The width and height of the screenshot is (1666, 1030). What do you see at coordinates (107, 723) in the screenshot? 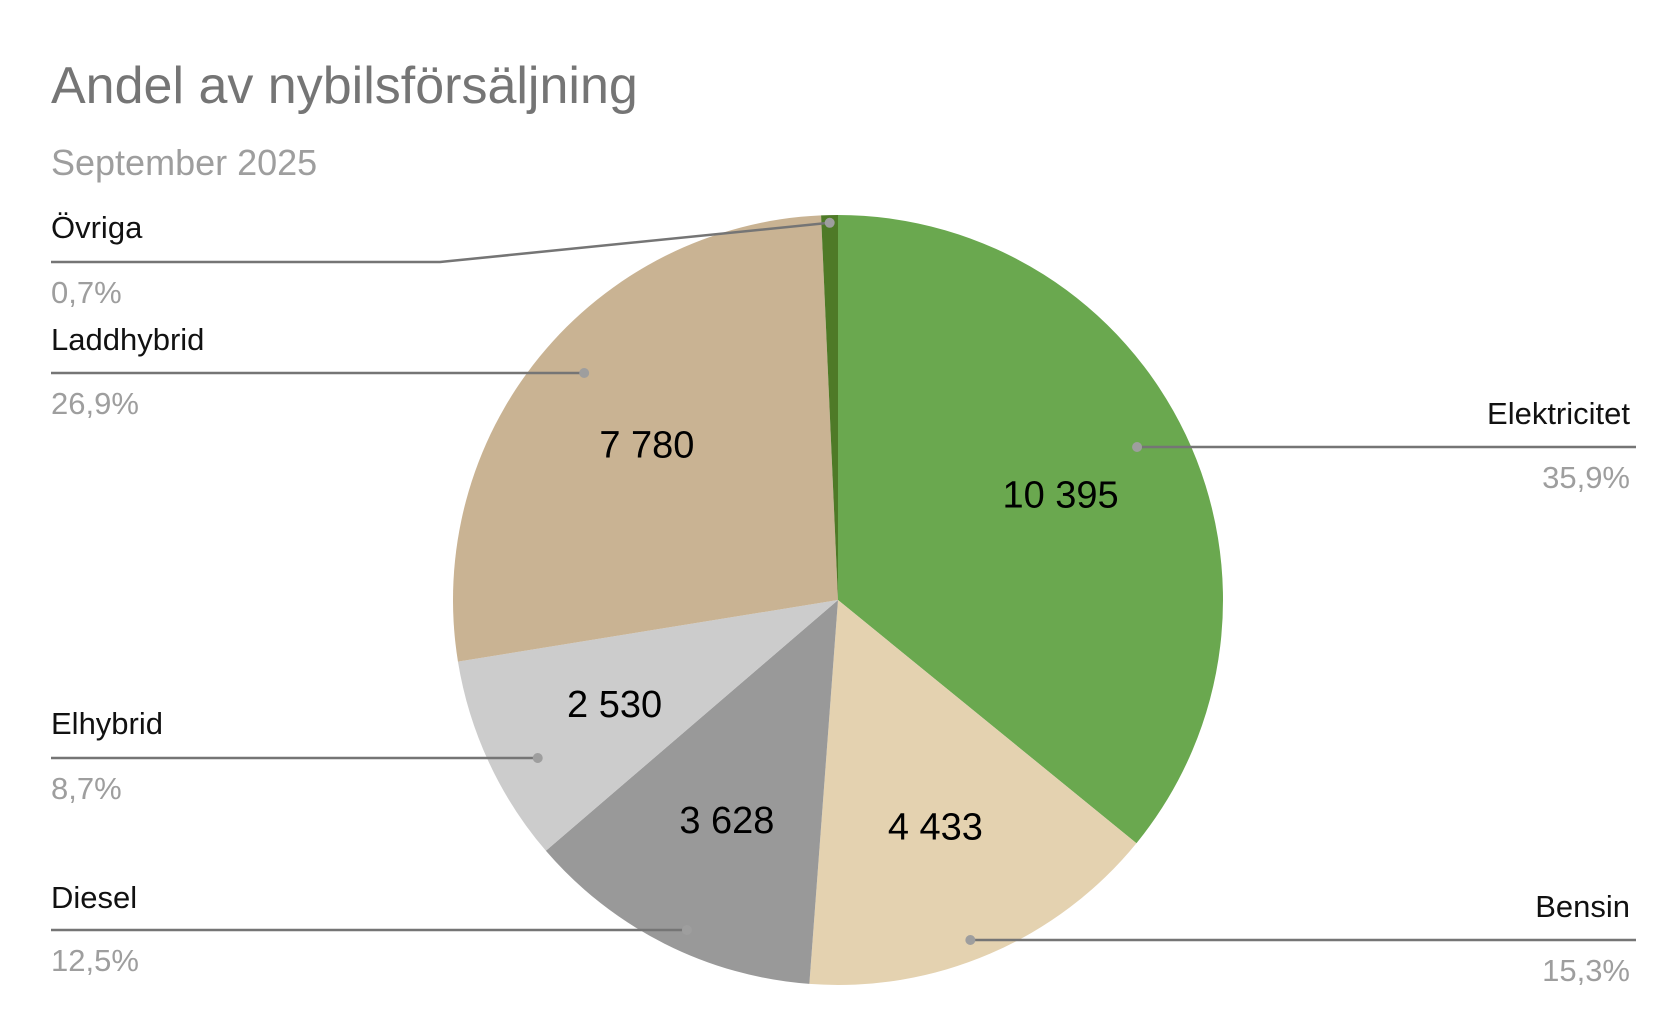
I see `legend-name-elhybrid: Elhybrid` at bounding box center [107, 723].